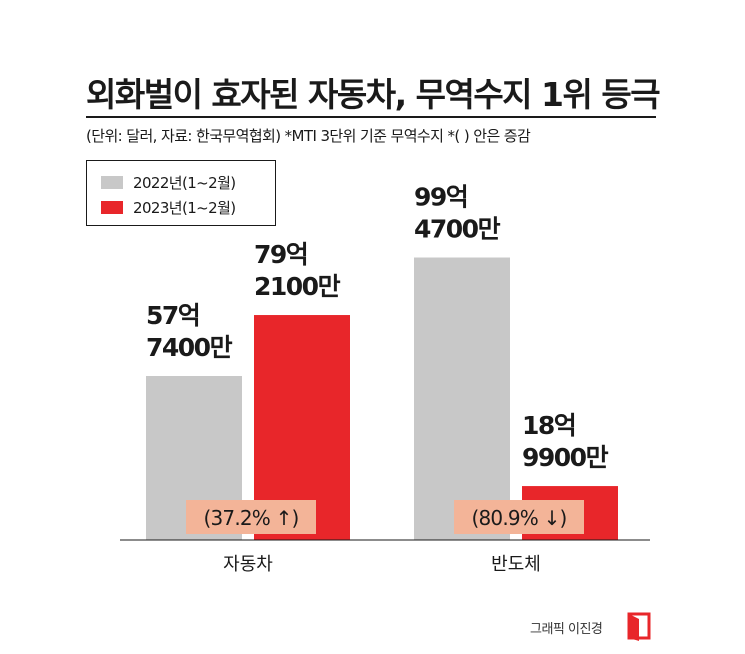  I want to click on graphic-credit: 그래픽 이진경, so click(566, 629).